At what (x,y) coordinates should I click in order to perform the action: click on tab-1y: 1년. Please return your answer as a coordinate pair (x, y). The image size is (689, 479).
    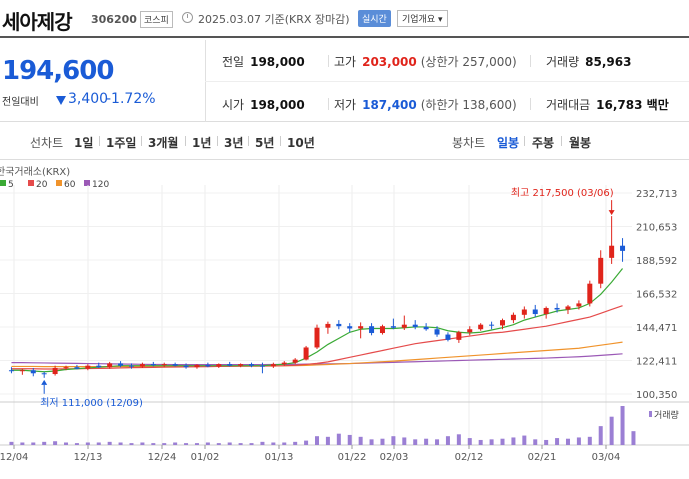
    Looking at the image, I should click on (202, 143).